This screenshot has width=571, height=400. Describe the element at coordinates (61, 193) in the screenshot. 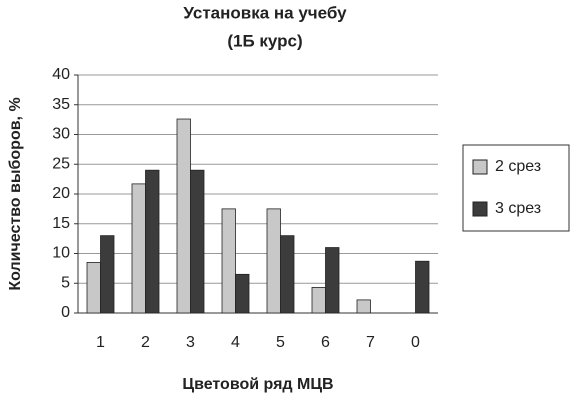

I see `y-tick-label: 20` at that location.